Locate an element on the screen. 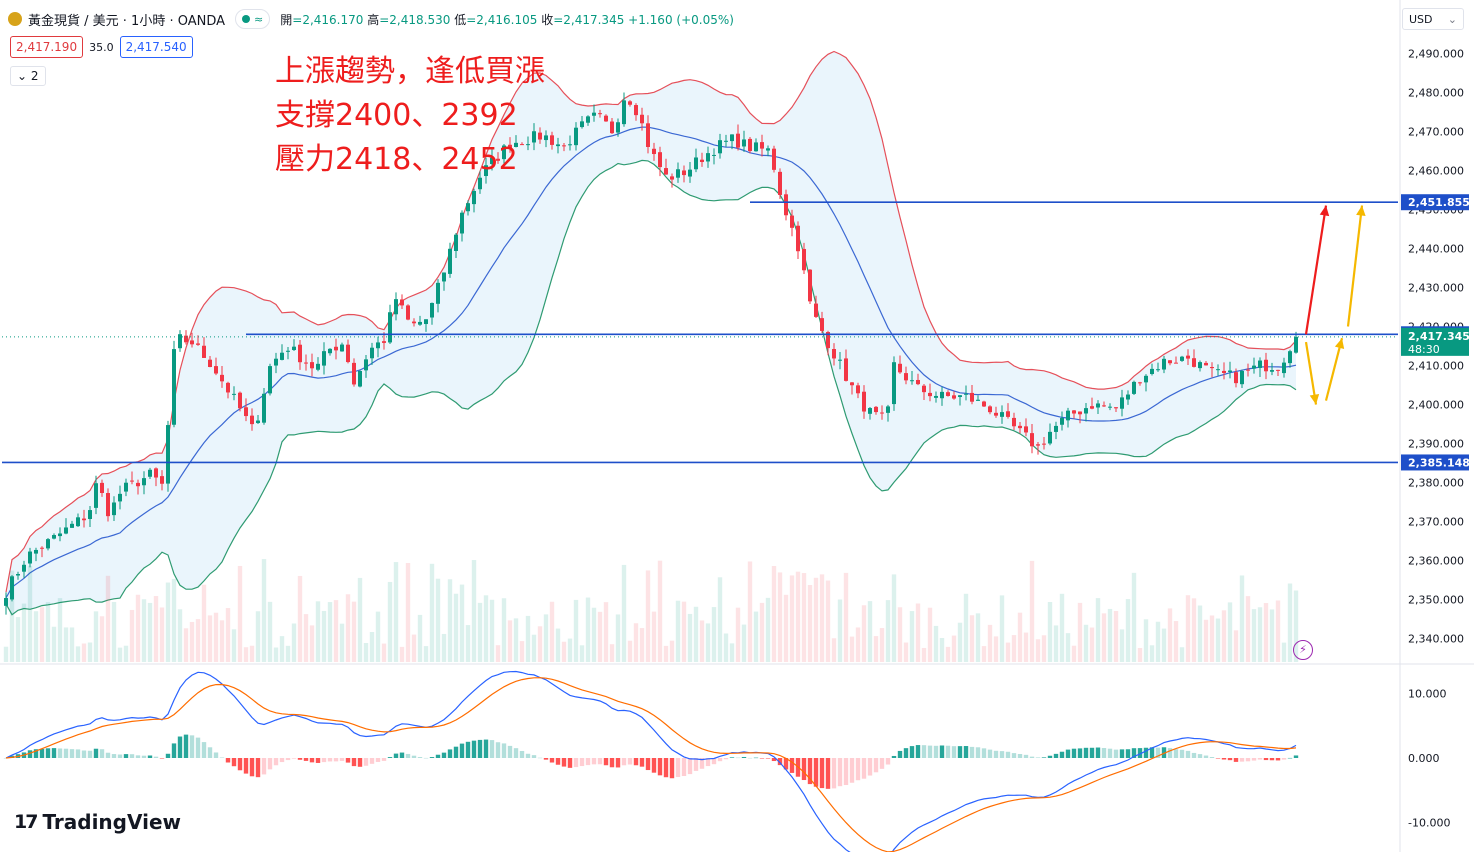 The image size is (1474, 852). currency-selector: USD ⌄ is located at coordinates (1433, 19).